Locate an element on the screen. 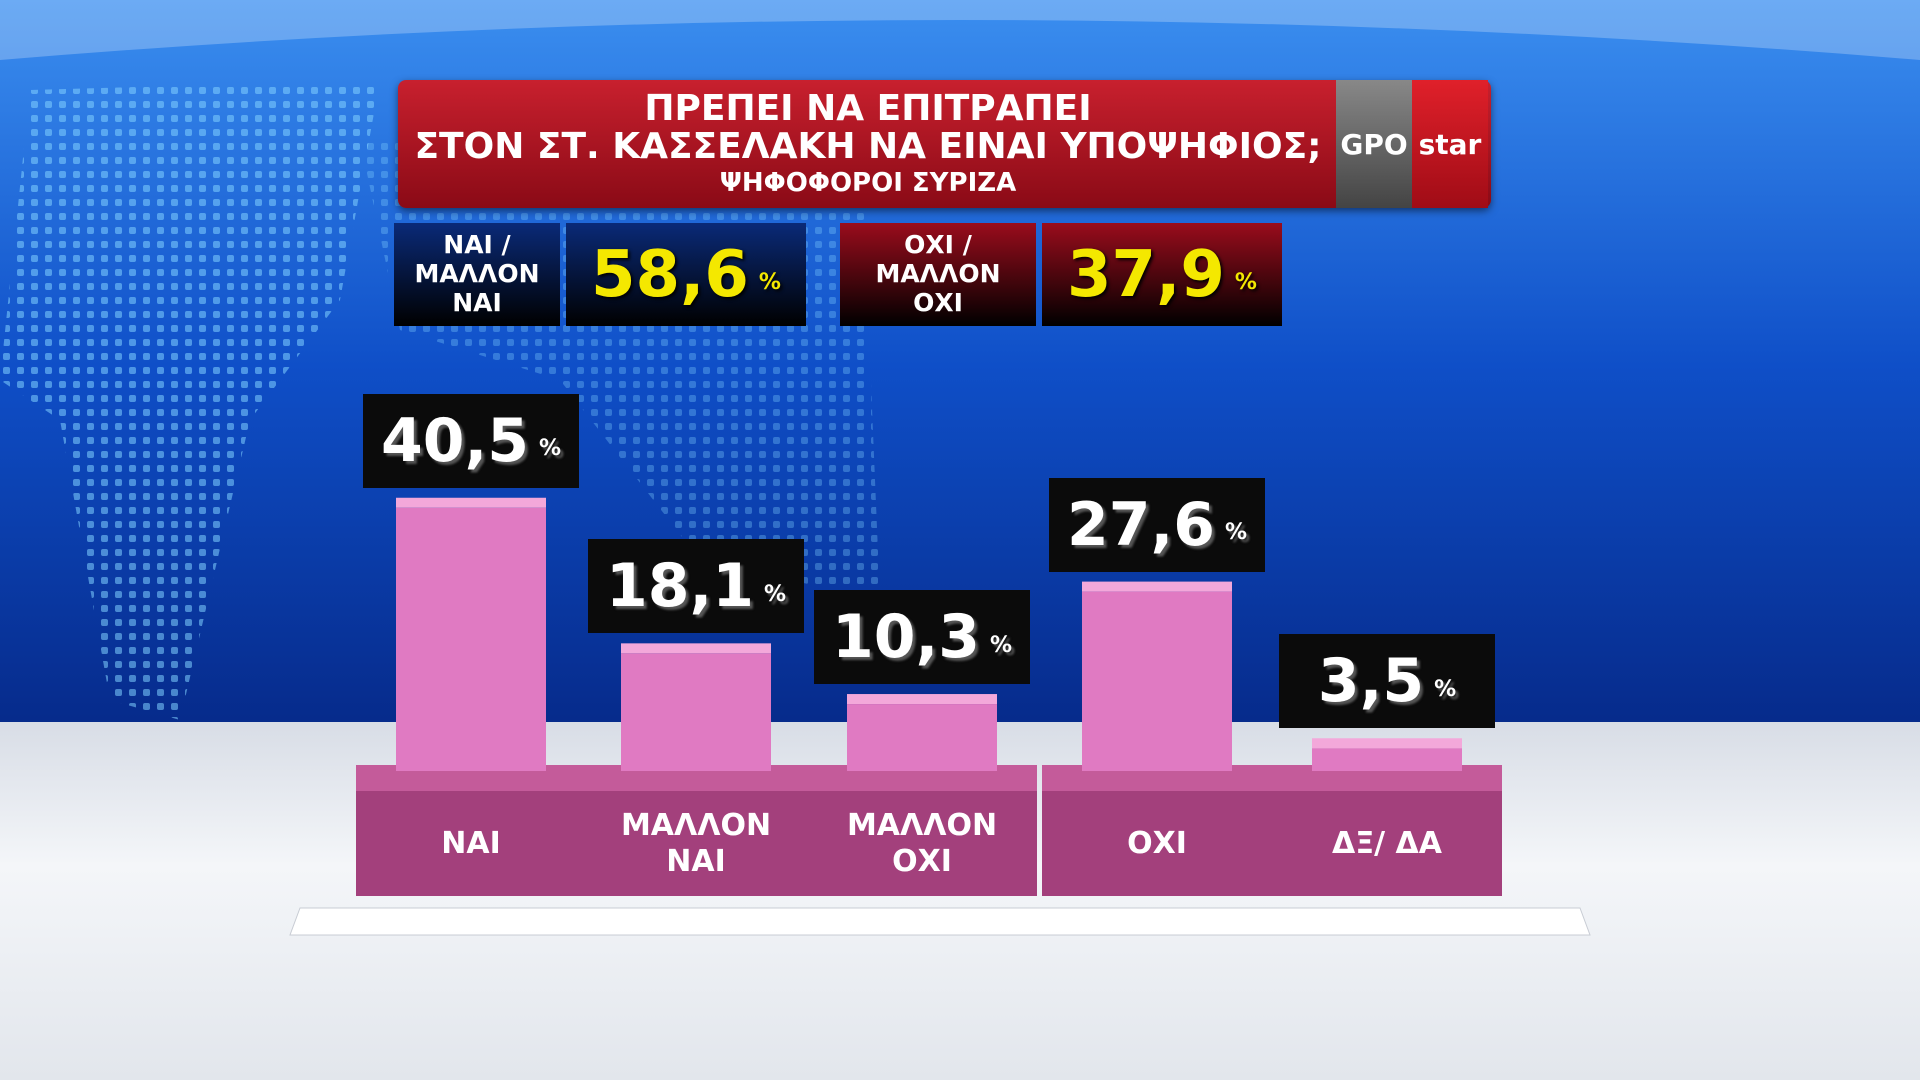 This screenshot has height=1080, width=1920. arc is located at coordinates (960, 30).